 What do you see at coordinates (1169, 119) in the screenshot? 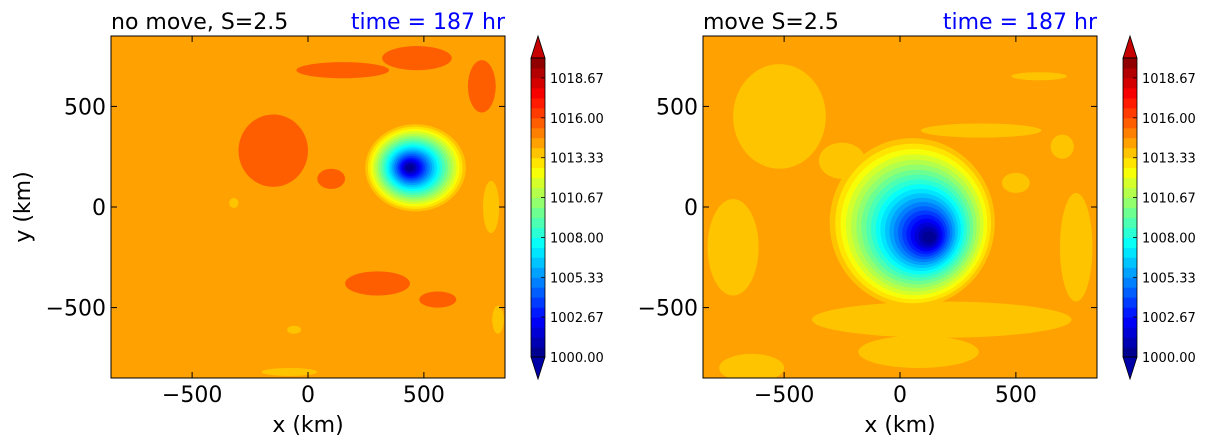
I see `colorbar-tick-label: 1016.00` at bounding box center [1169, 119].